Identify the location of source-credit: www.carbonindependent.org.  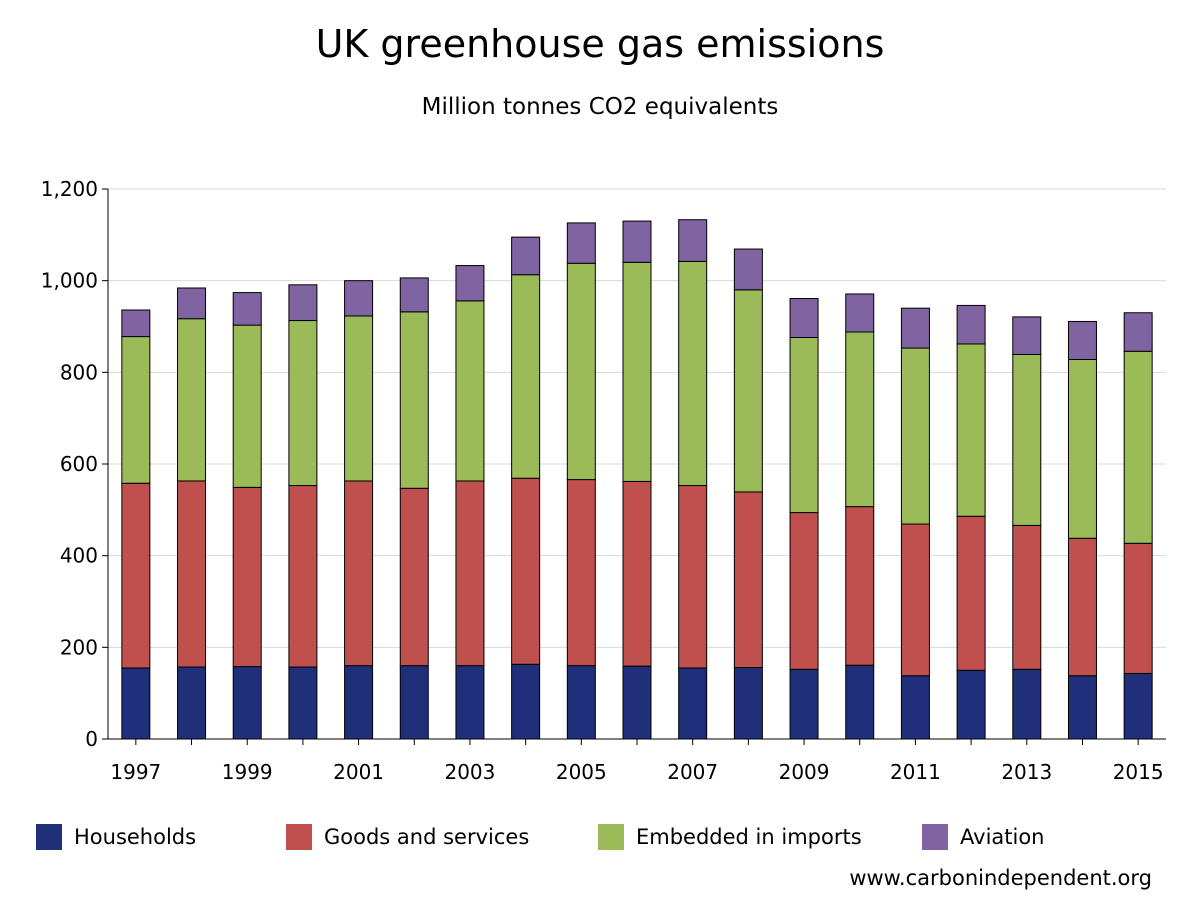
(1000, 878).